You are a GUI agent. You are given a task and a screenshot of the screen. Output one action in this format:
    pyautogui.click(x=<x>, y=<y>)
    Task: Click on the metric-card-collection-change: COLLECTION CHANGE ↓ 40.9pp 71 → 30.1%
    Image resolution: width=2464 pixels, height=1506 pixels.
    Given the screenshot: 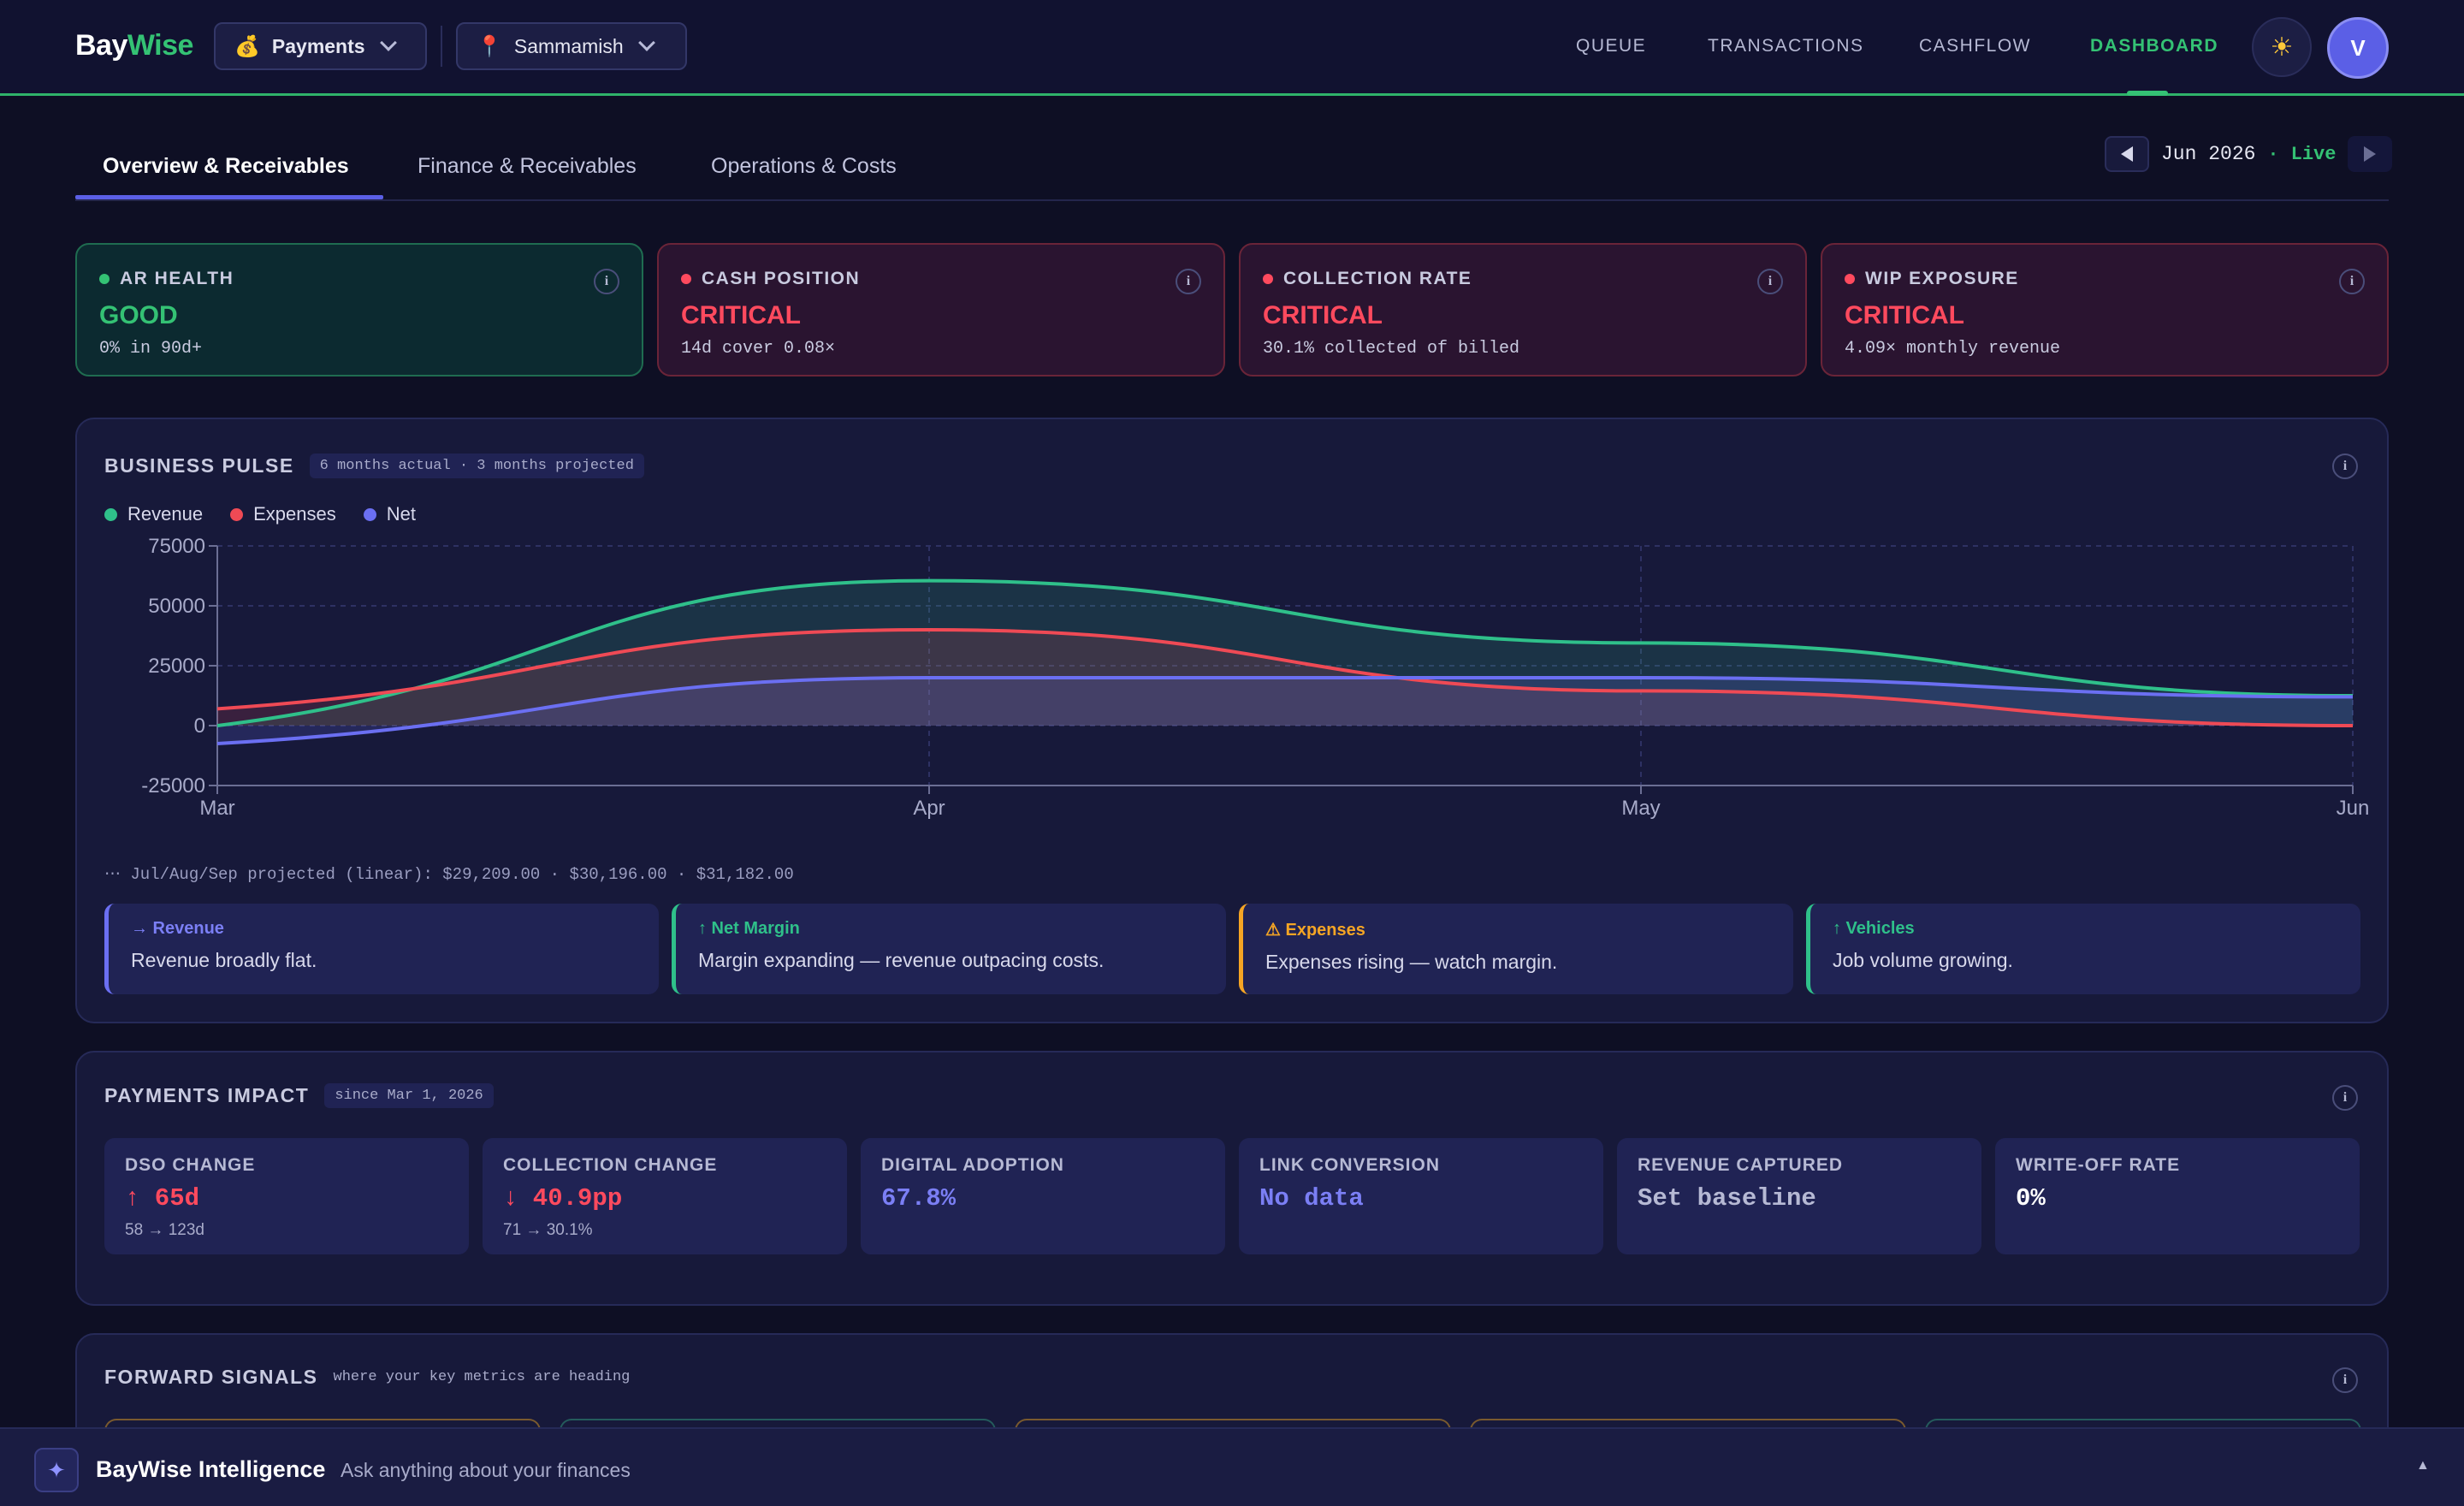 What is the action you would take?
    pyautogui.click(x=665, y=1196)
    